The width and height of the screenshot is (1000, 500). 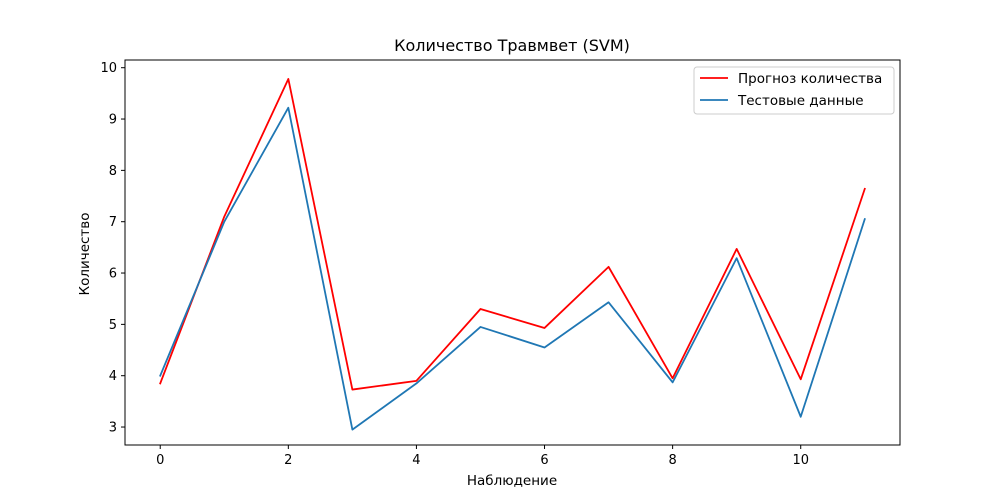 I want to click on legend-label-1: Тестовые данные, so click(x=800, y=101).